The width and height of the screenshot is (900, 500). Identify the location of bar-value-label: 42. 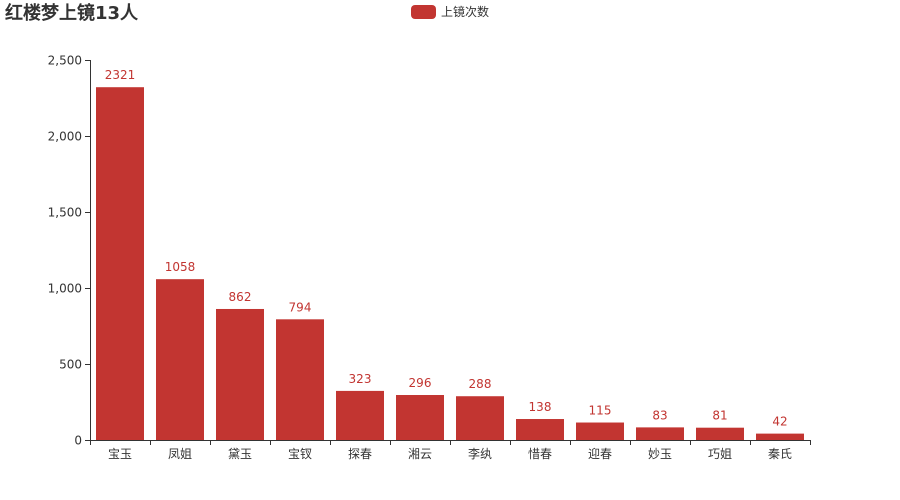
(779, 422).